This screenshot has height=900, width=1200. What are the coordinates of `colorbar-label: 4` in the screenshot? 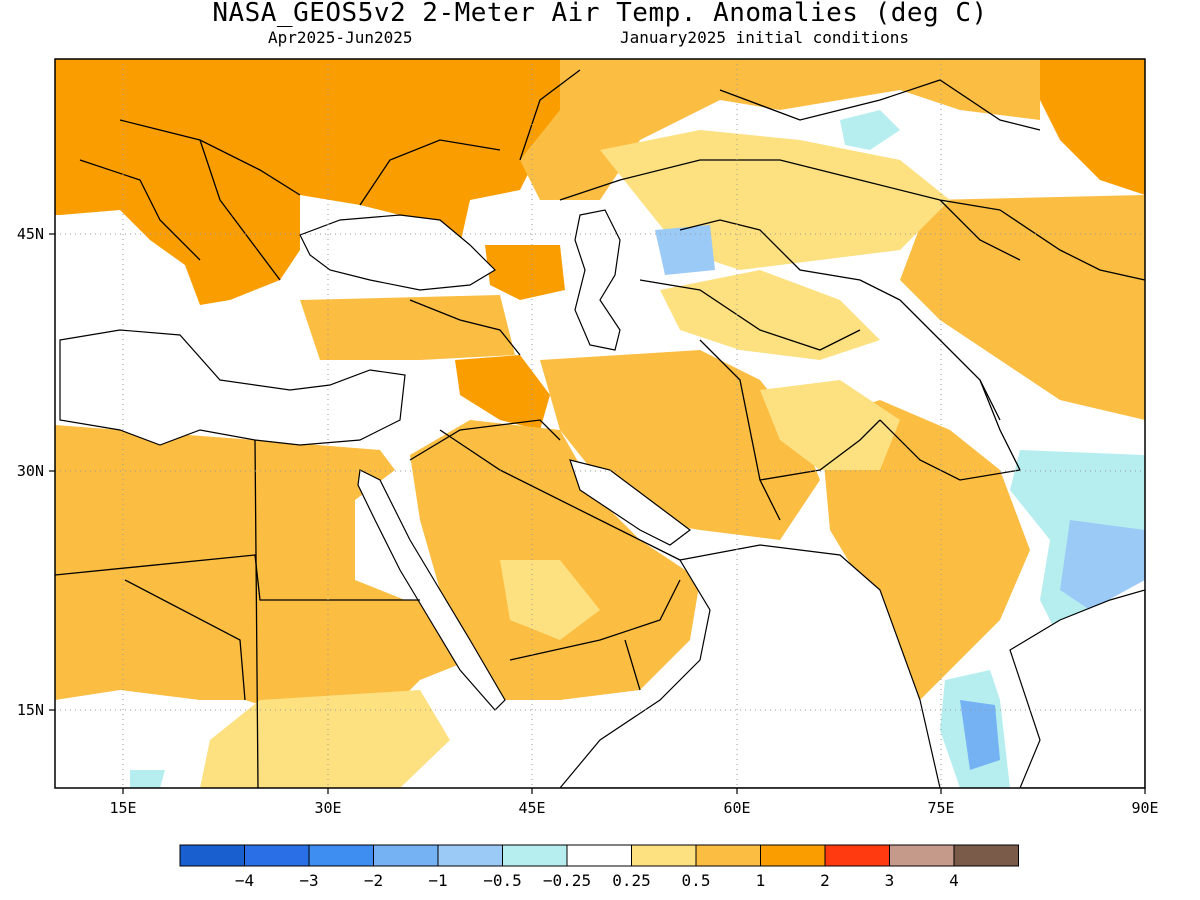 It's located at (954, 880).